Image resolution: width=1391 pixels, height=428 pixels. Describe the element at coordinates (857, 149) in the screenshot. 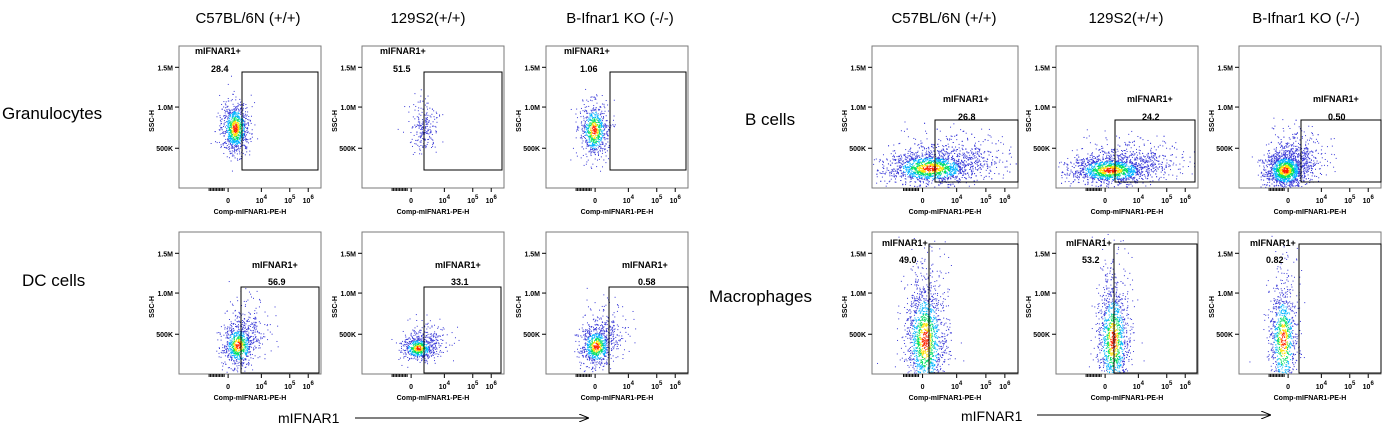

I see `y-tick-label: 500K` at that location.